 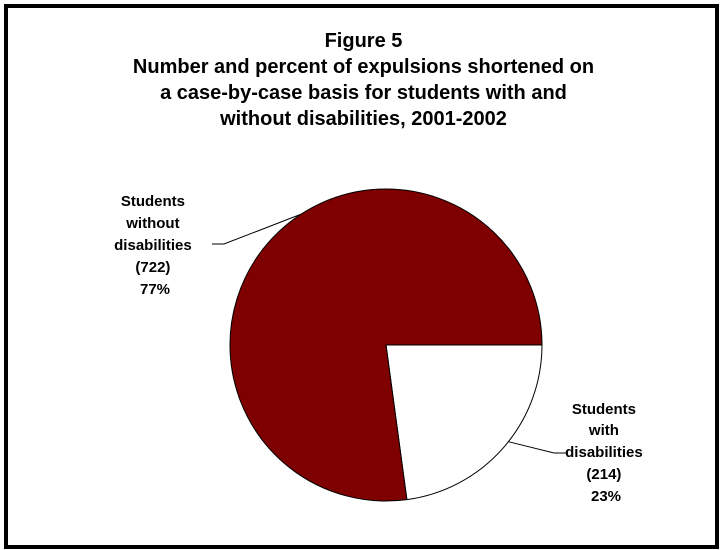 What do you see at coordinates (155, 289) in the screenshot?
I see `slice-percent-without: 77%` at bounding box center [155, 289].